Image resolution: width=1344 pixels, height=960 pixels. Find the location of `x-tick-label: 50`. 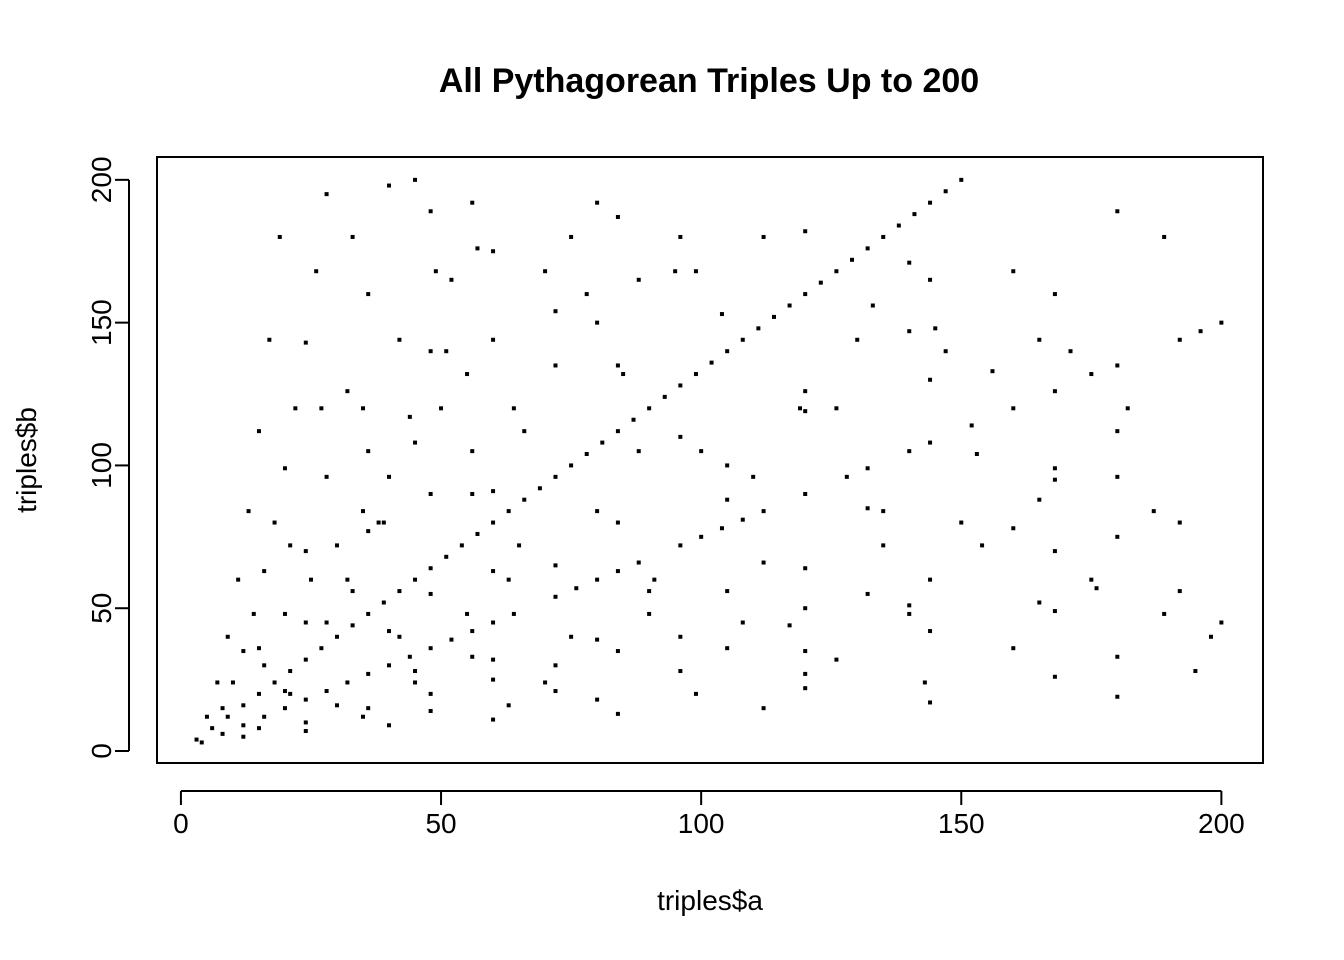

x-tick-label: 50 is located at coordinates (440, 823).